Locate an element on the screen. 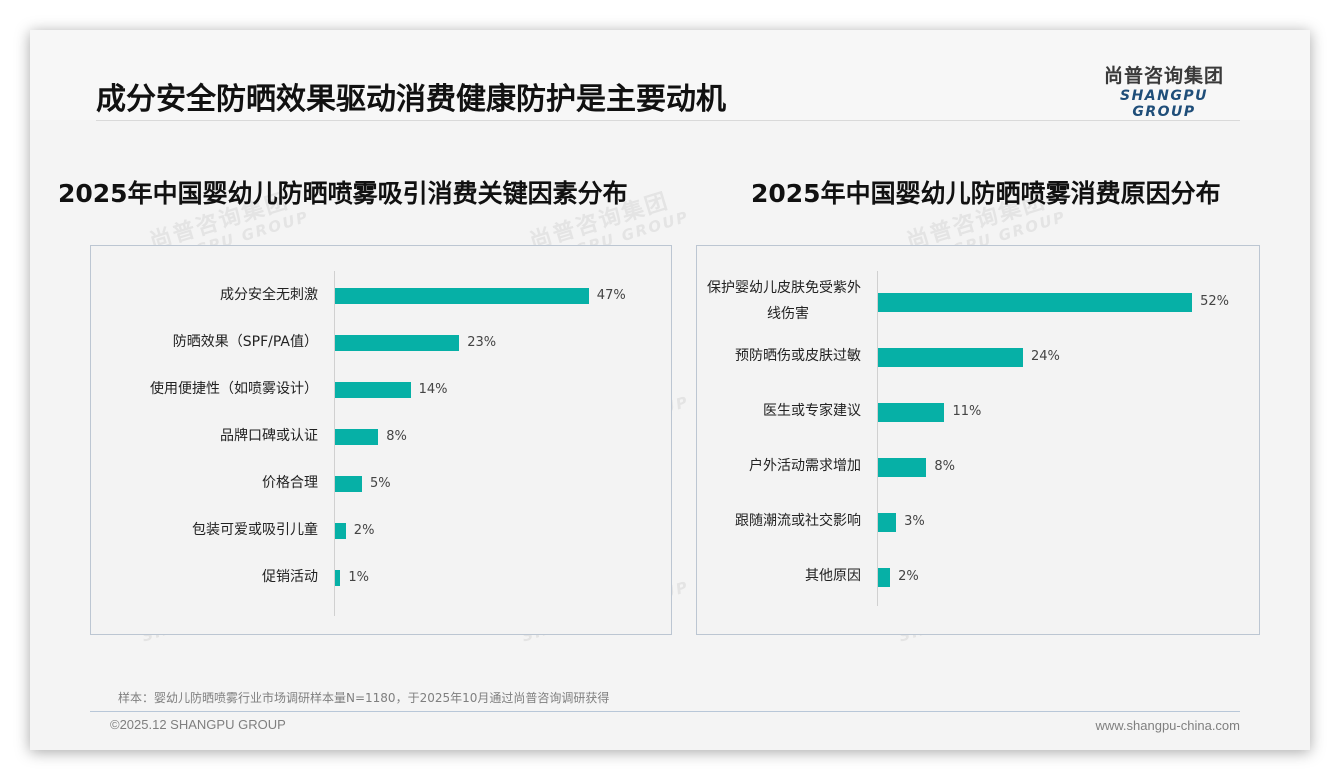  category-label: 其他原因 is located at coordinates (833, 576).